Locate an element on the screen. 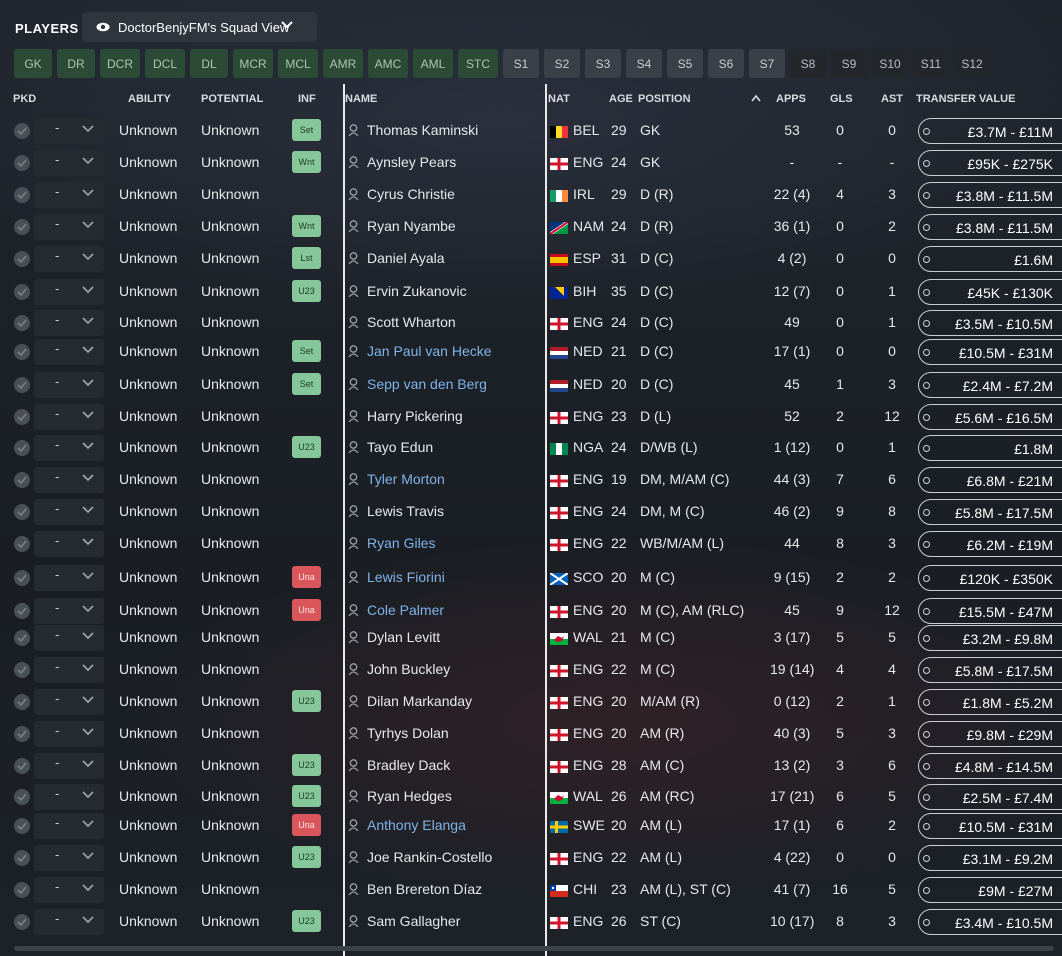 This screenshot has height=956, width=1062. transfer-value-tag: £9.8M - £29M is located at coordinates (990, 734).